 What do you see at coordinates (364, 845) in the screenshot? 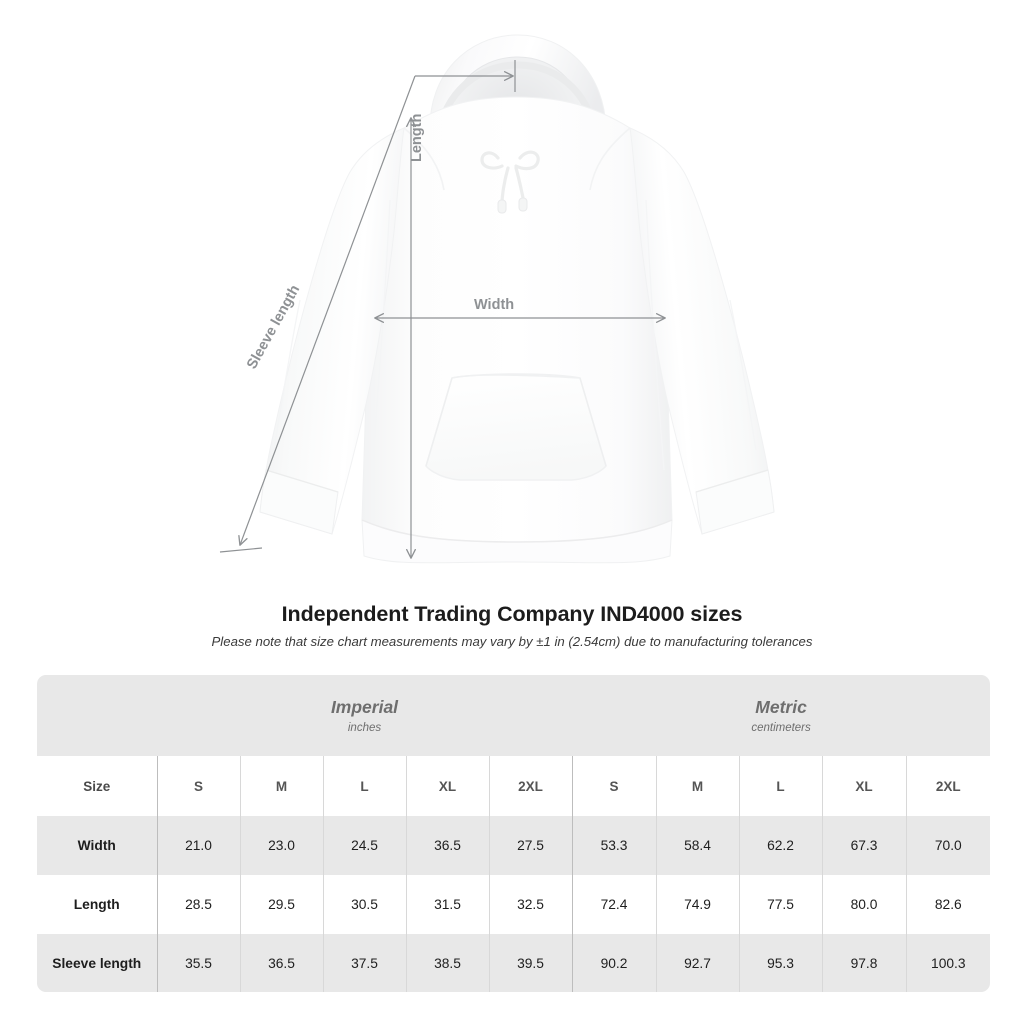
I see `cell-width-imperial-l: 24.5` at bounding box center [364, 845].